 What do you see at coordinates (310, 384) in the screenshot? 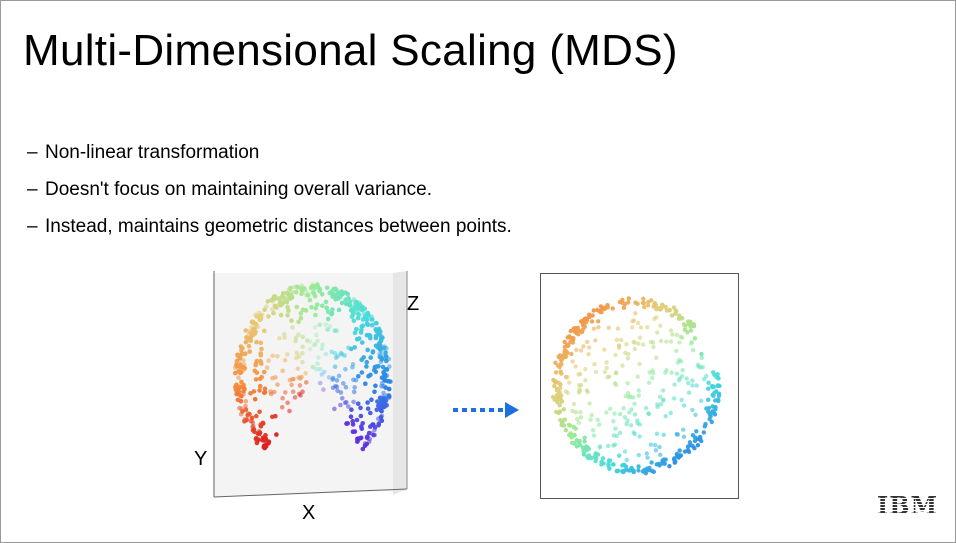
I see `3d-scatter-plot` at bounding box center [310, 384].